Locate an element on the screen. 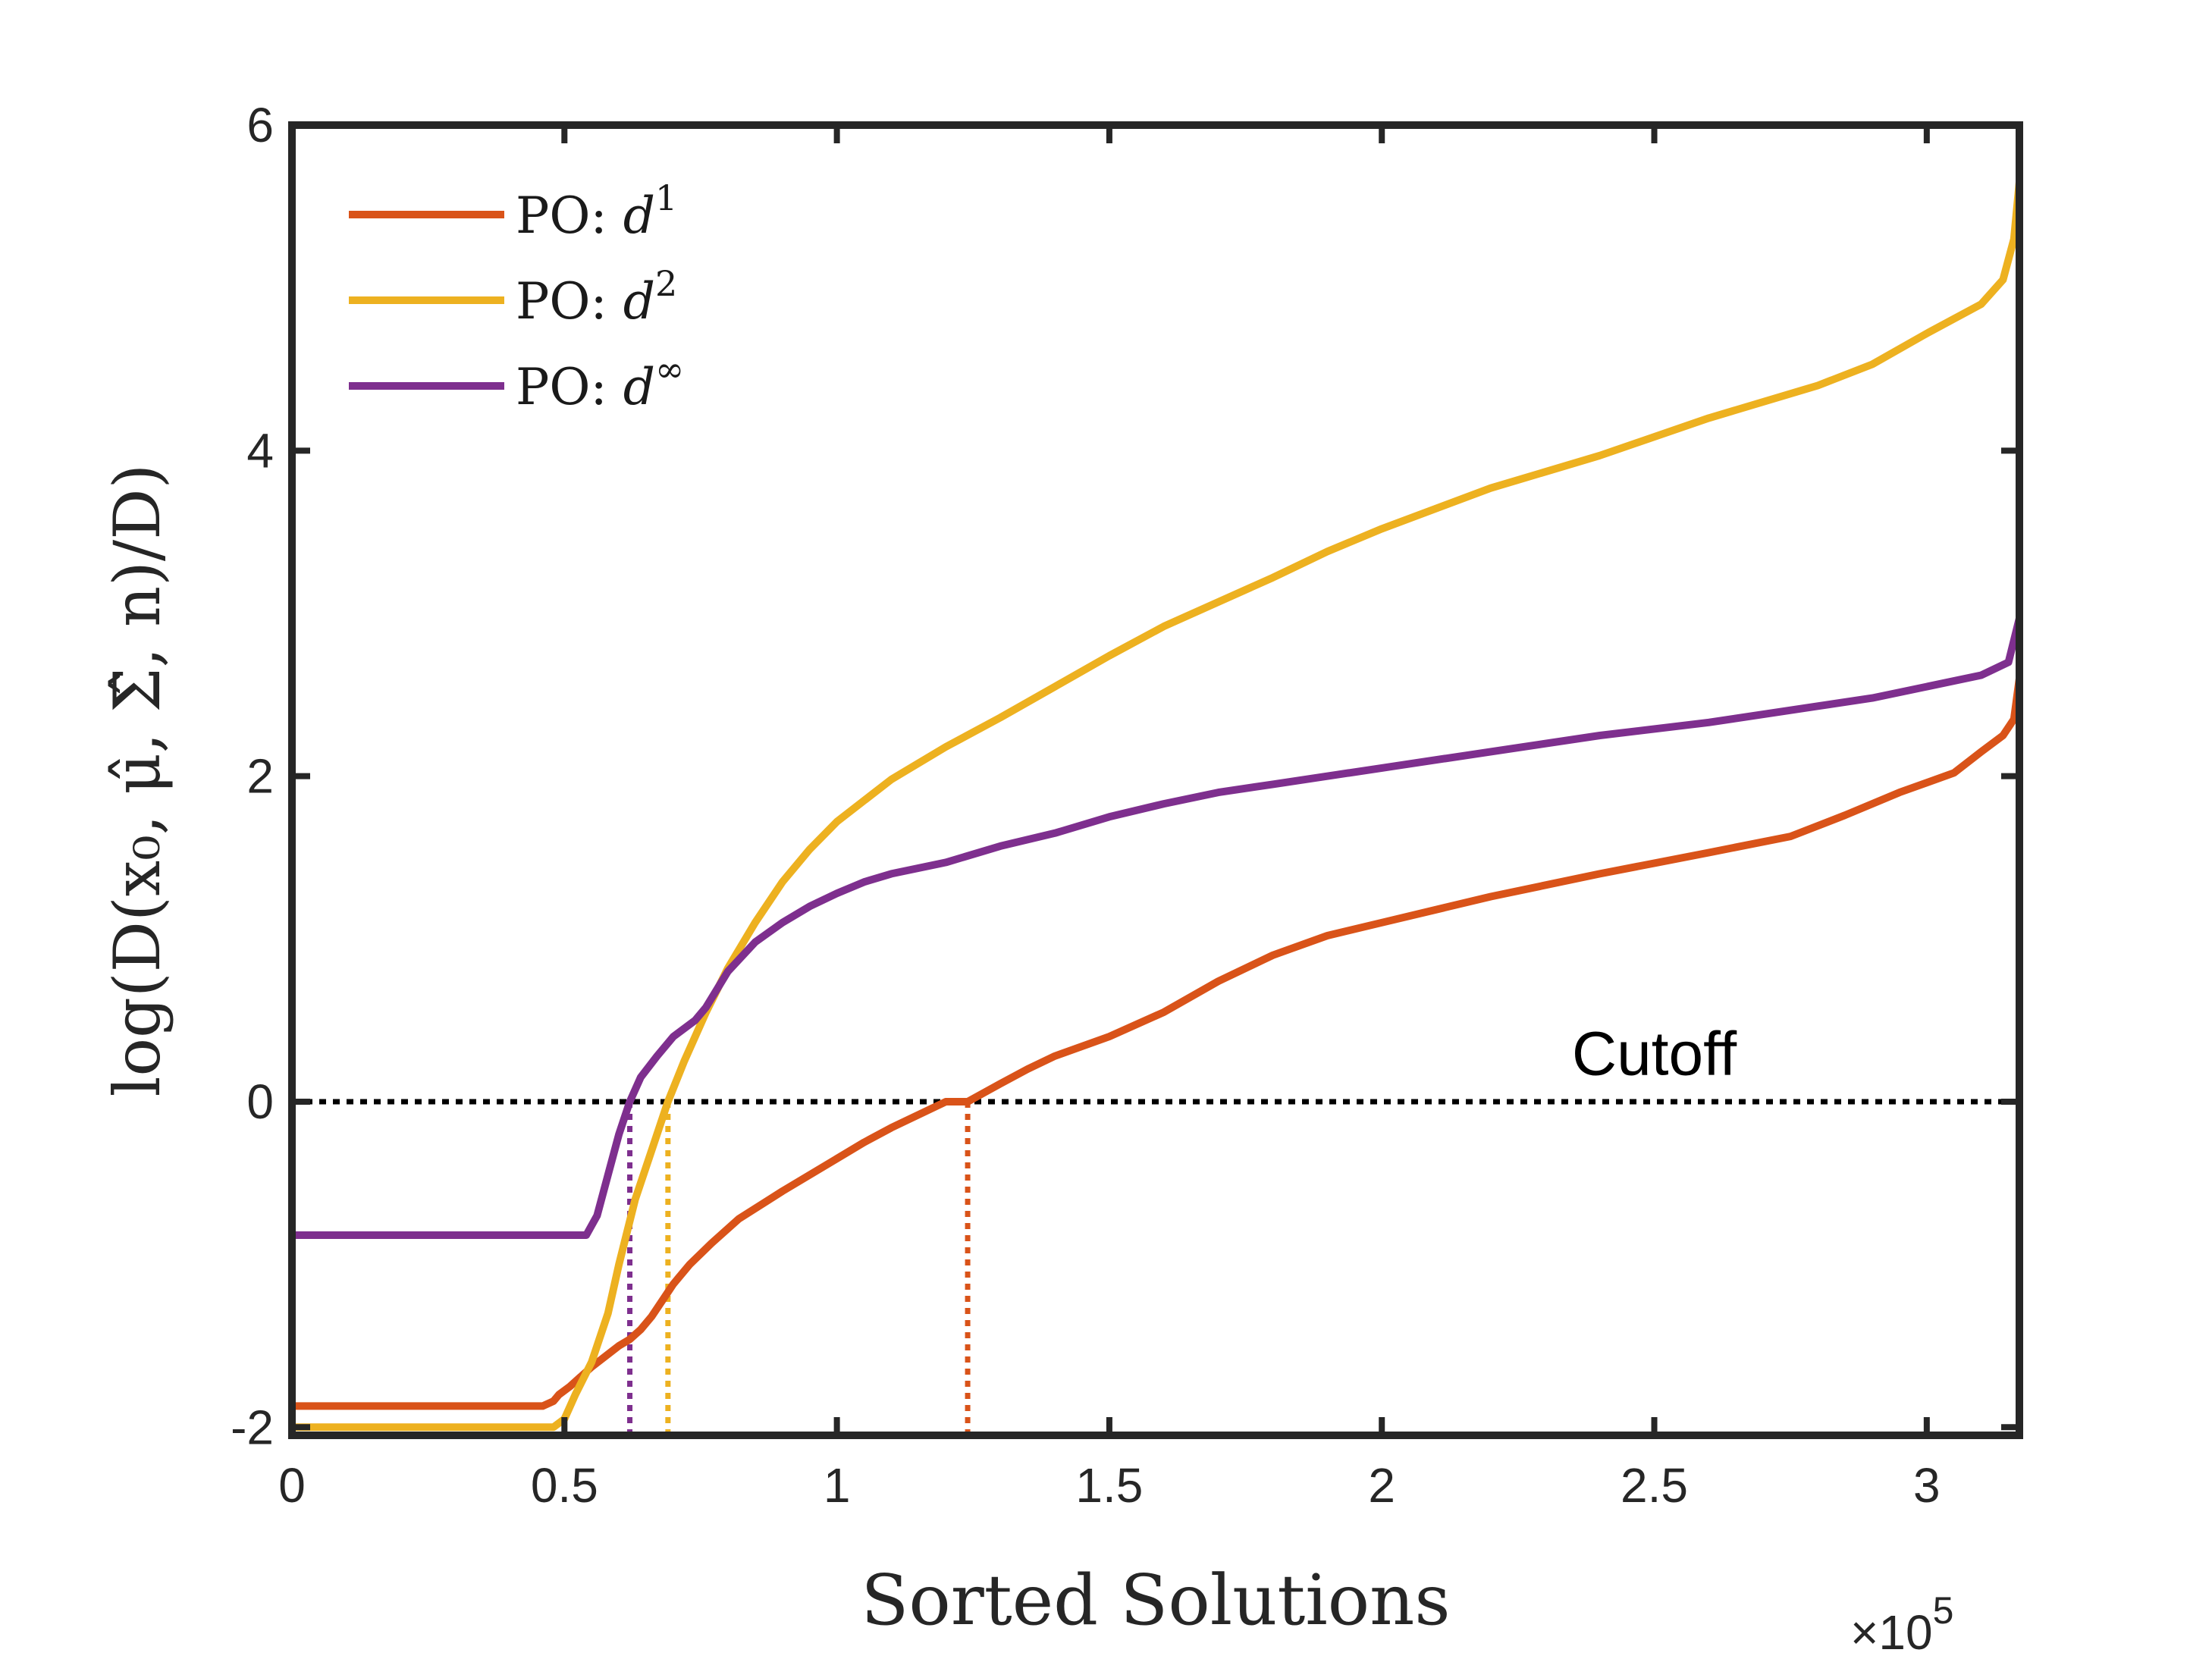 The width and height of the screenshot is (2212, 1659). legend-superscript: 1 is located at coordinates (666, 197).